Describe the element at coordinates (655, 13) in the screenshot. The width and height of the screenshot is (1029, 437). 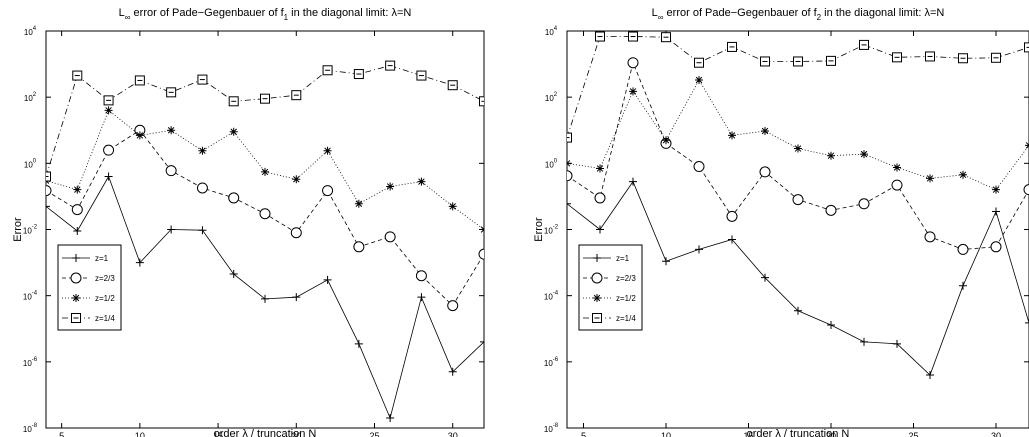
I see `title-prefix: L` at that location.